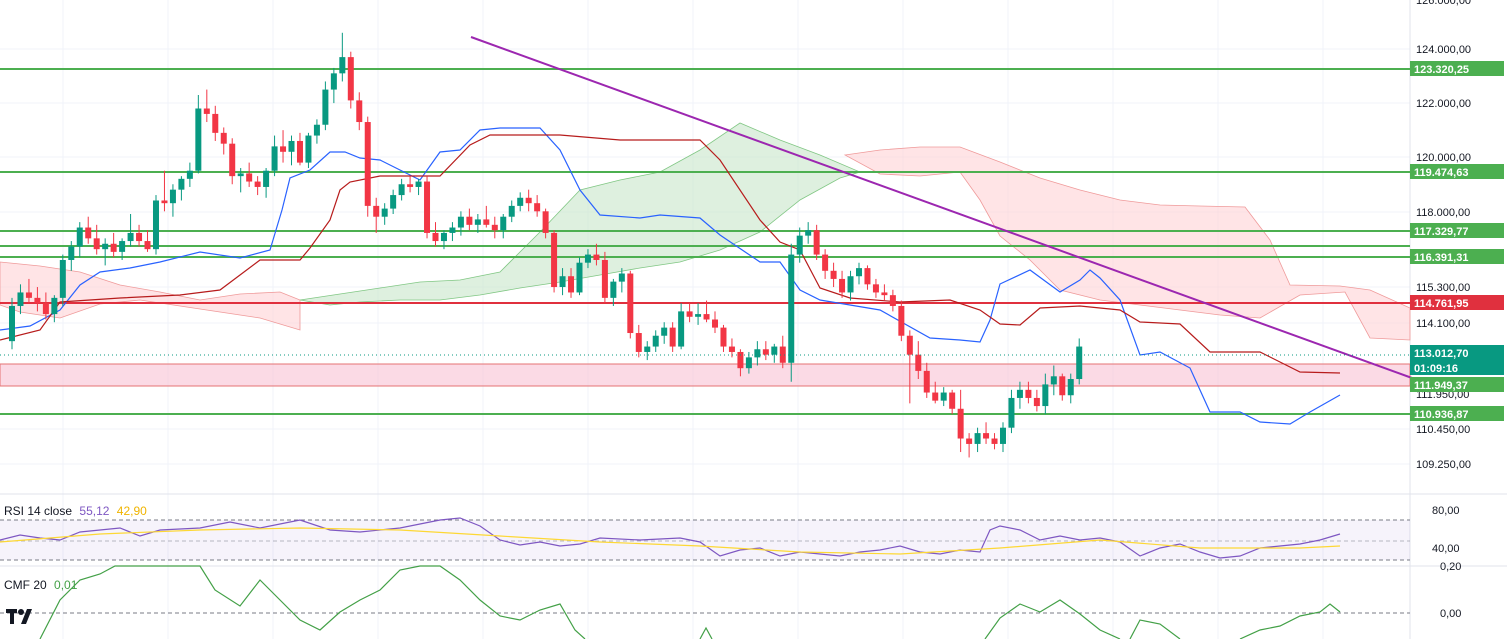 The image size is (1507, 639). I want to click on cmf-legend: CMF 20 0,01, so click(40, 585).